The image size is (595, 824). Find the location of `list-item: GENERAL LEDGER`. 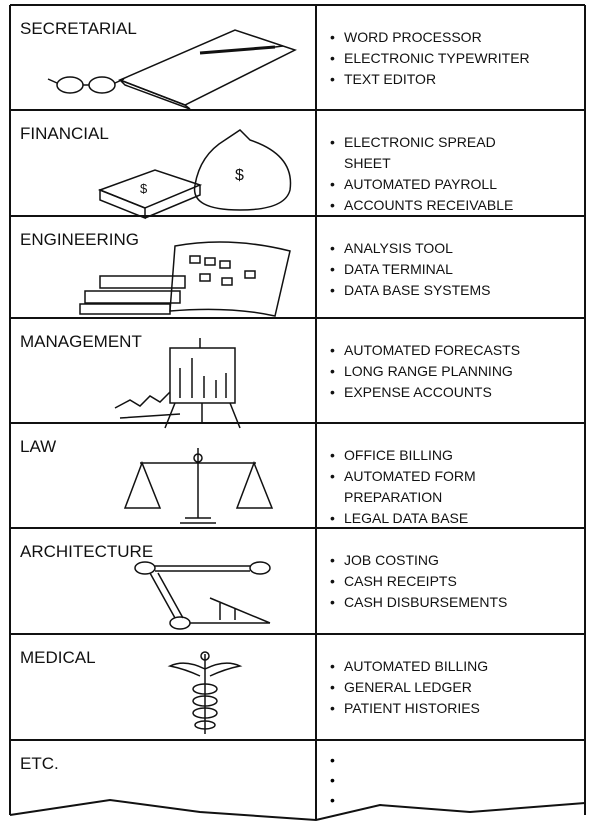

list-item: GENERAL LEDGER is located at coordinates (437, 687).